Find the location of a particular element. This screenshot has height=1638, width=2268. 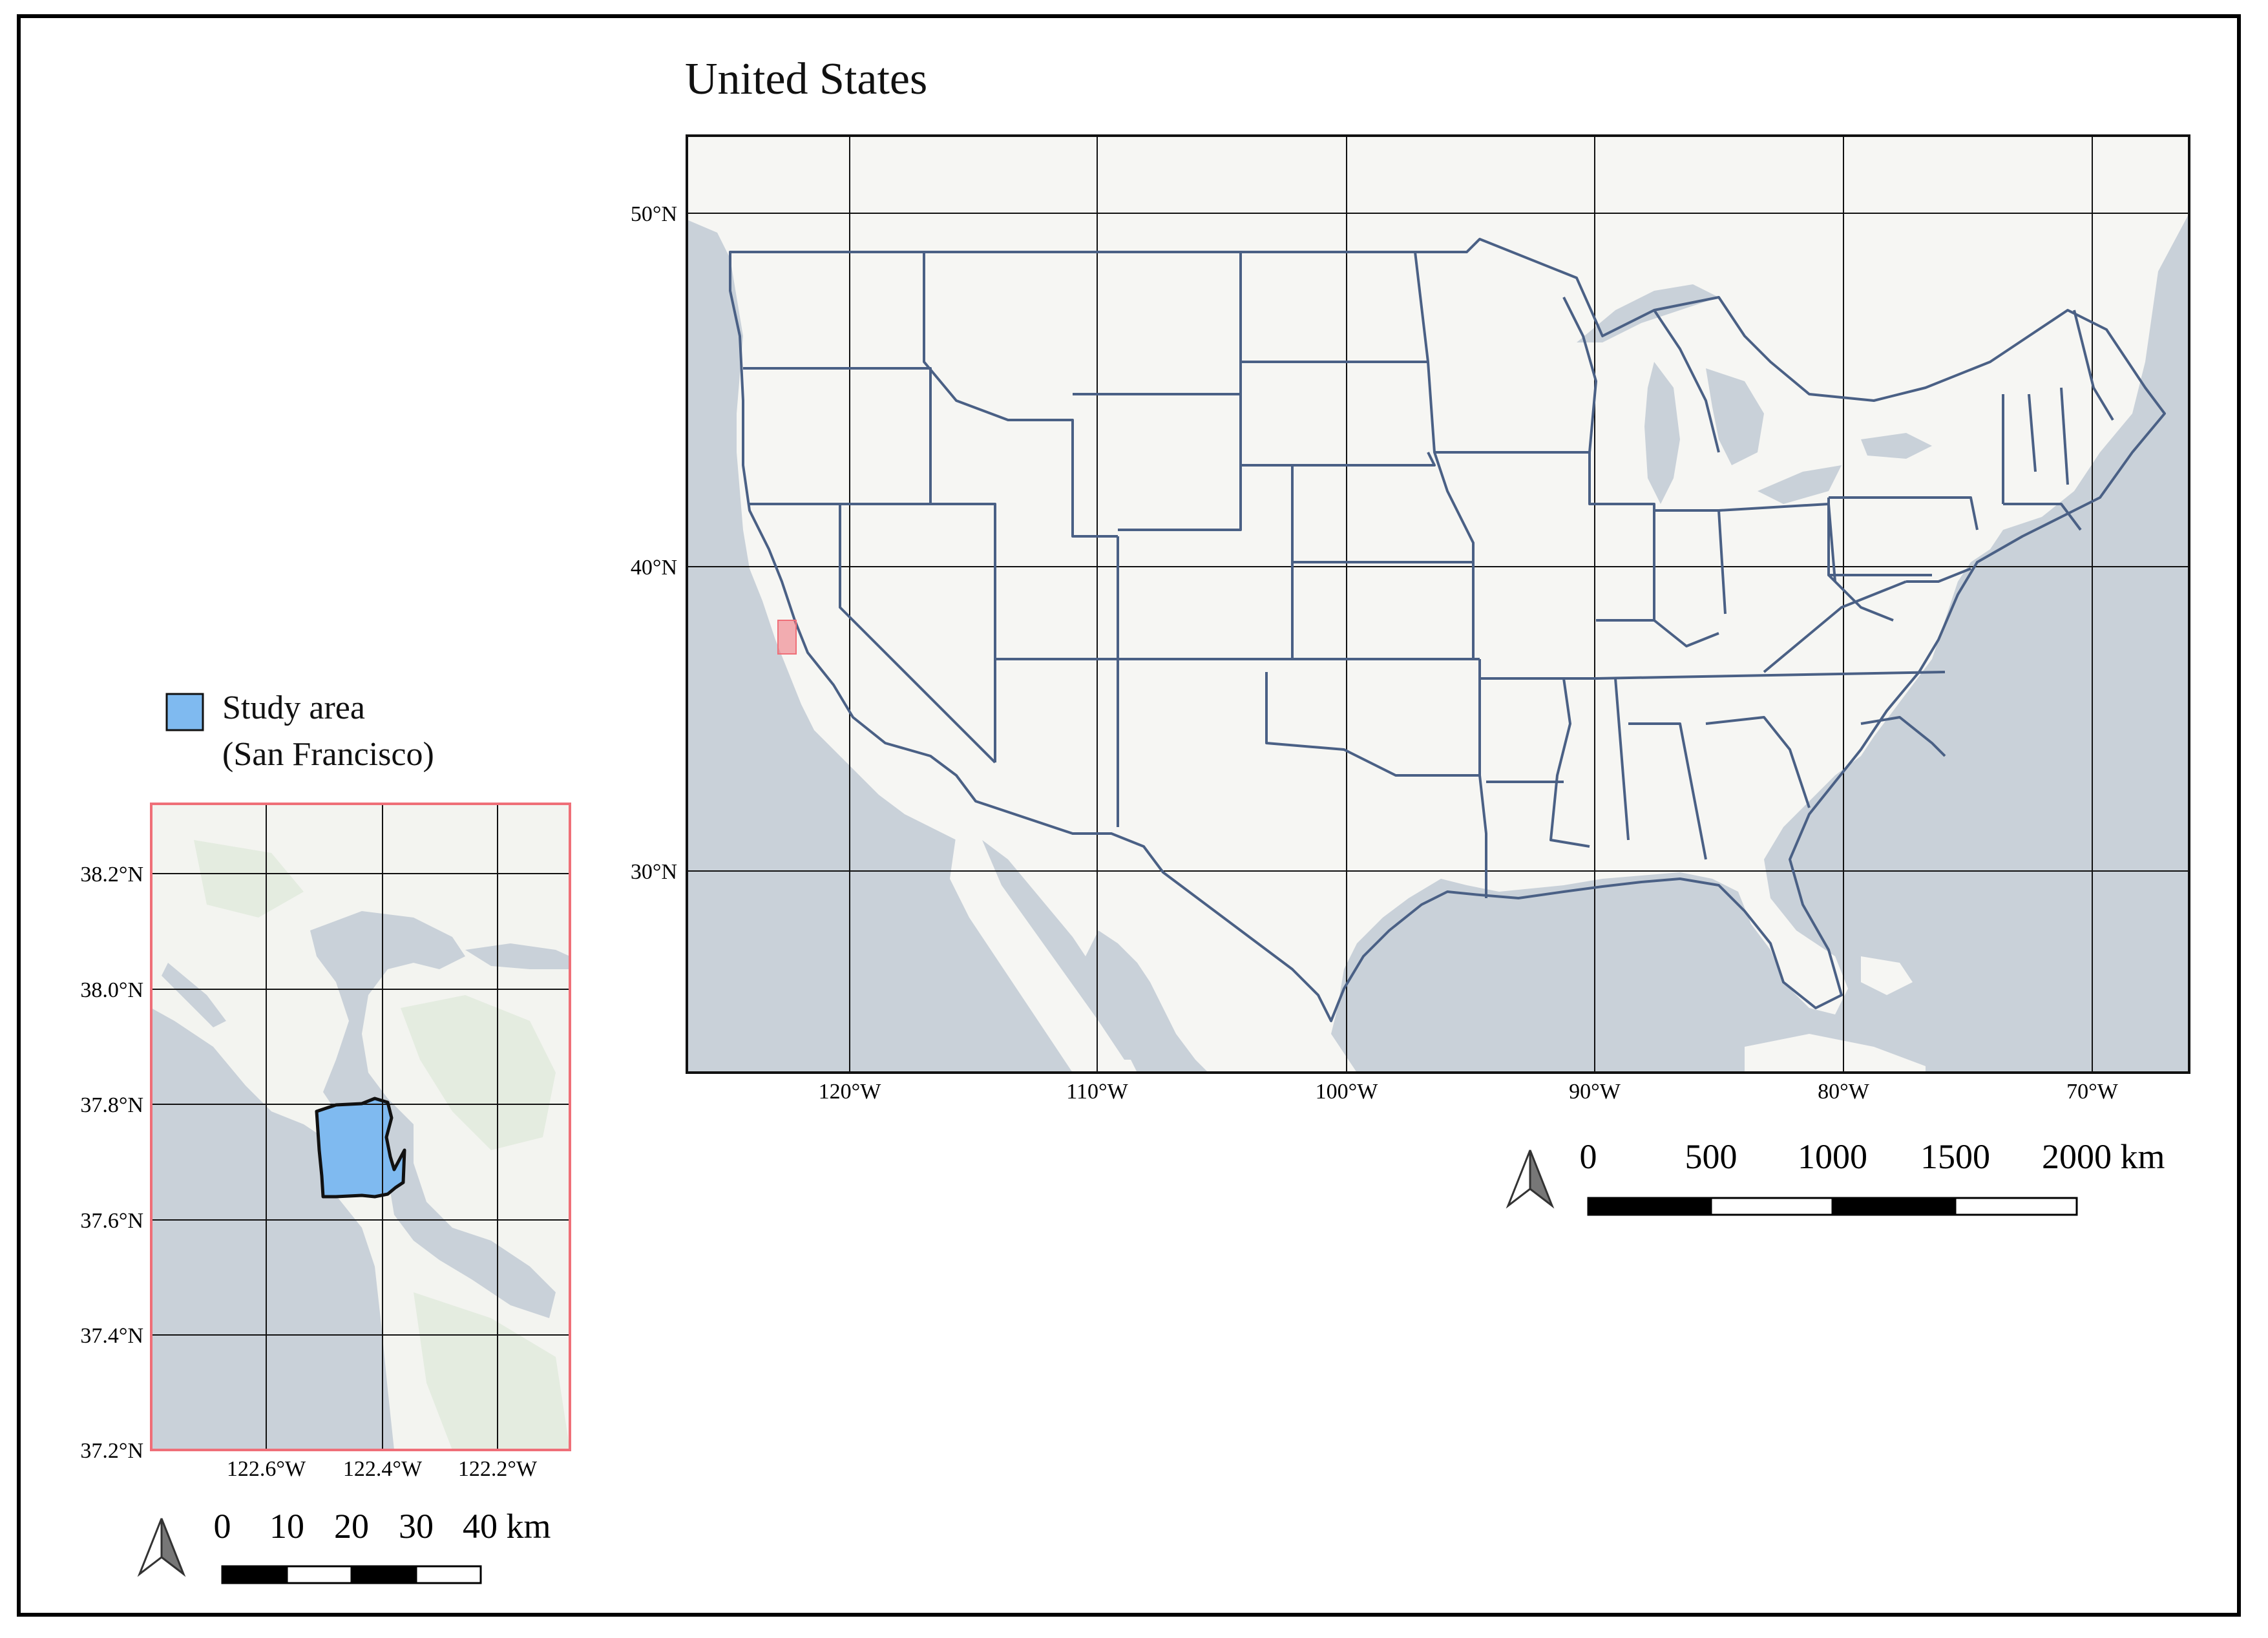

inset-lon-label: 122.4°W is located at coordinates (383, 1469).